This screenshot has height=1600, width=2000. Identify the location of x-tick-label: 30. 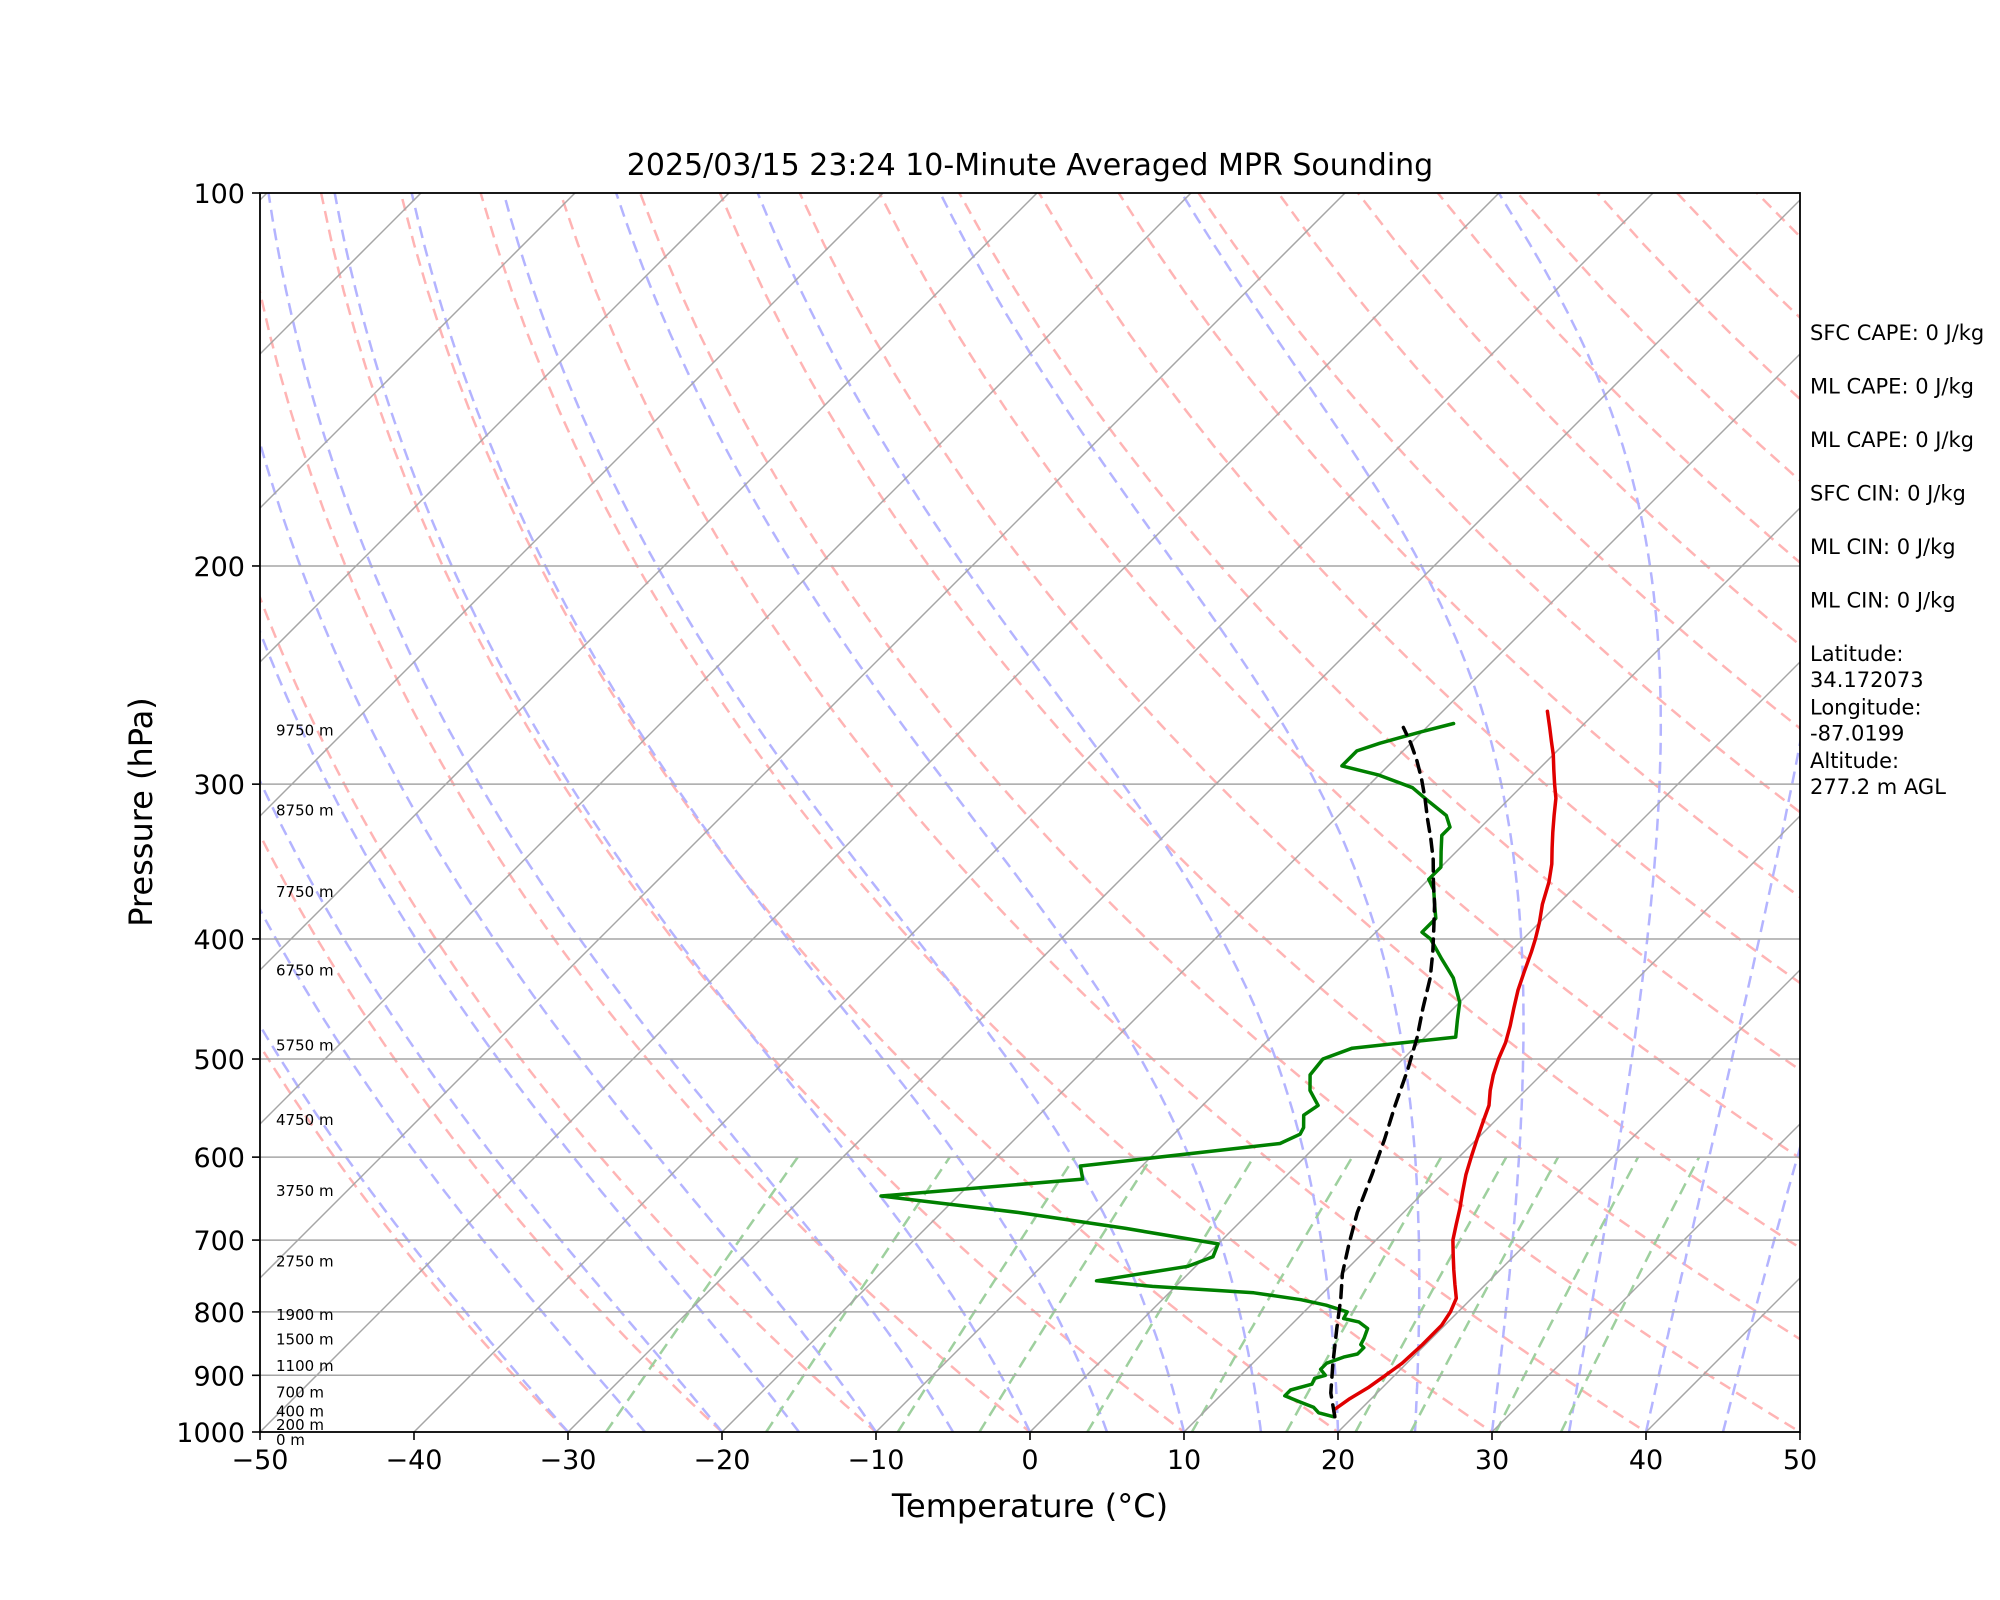
(1492, 1460).